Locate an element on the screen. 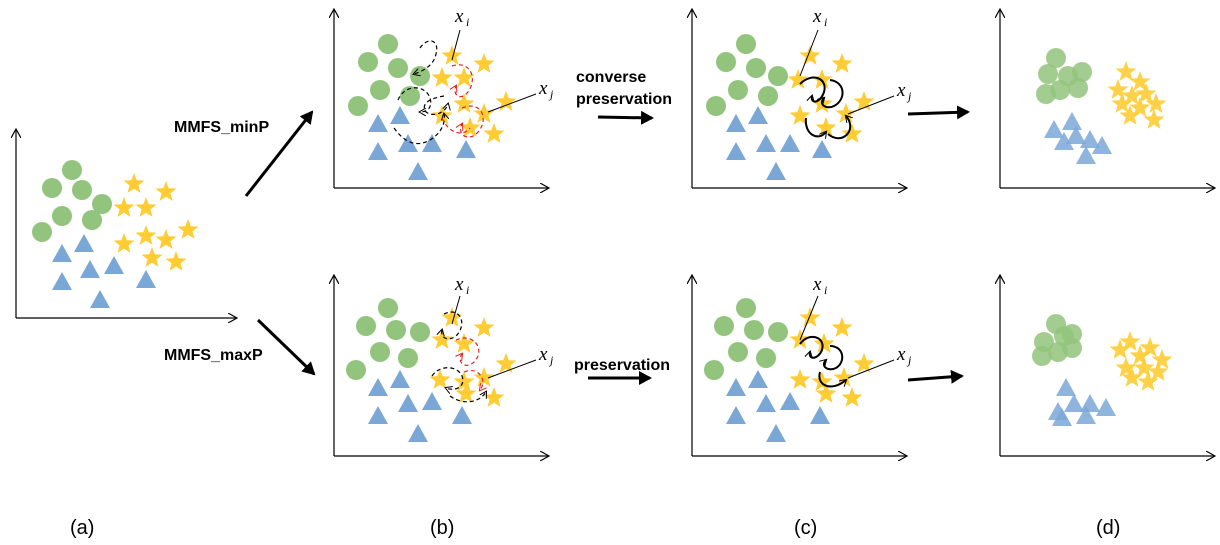 This screenshot has width=1220, height=545. label-mmfs-maxp: MMFS_maxP is located at coordinates (213, 355).